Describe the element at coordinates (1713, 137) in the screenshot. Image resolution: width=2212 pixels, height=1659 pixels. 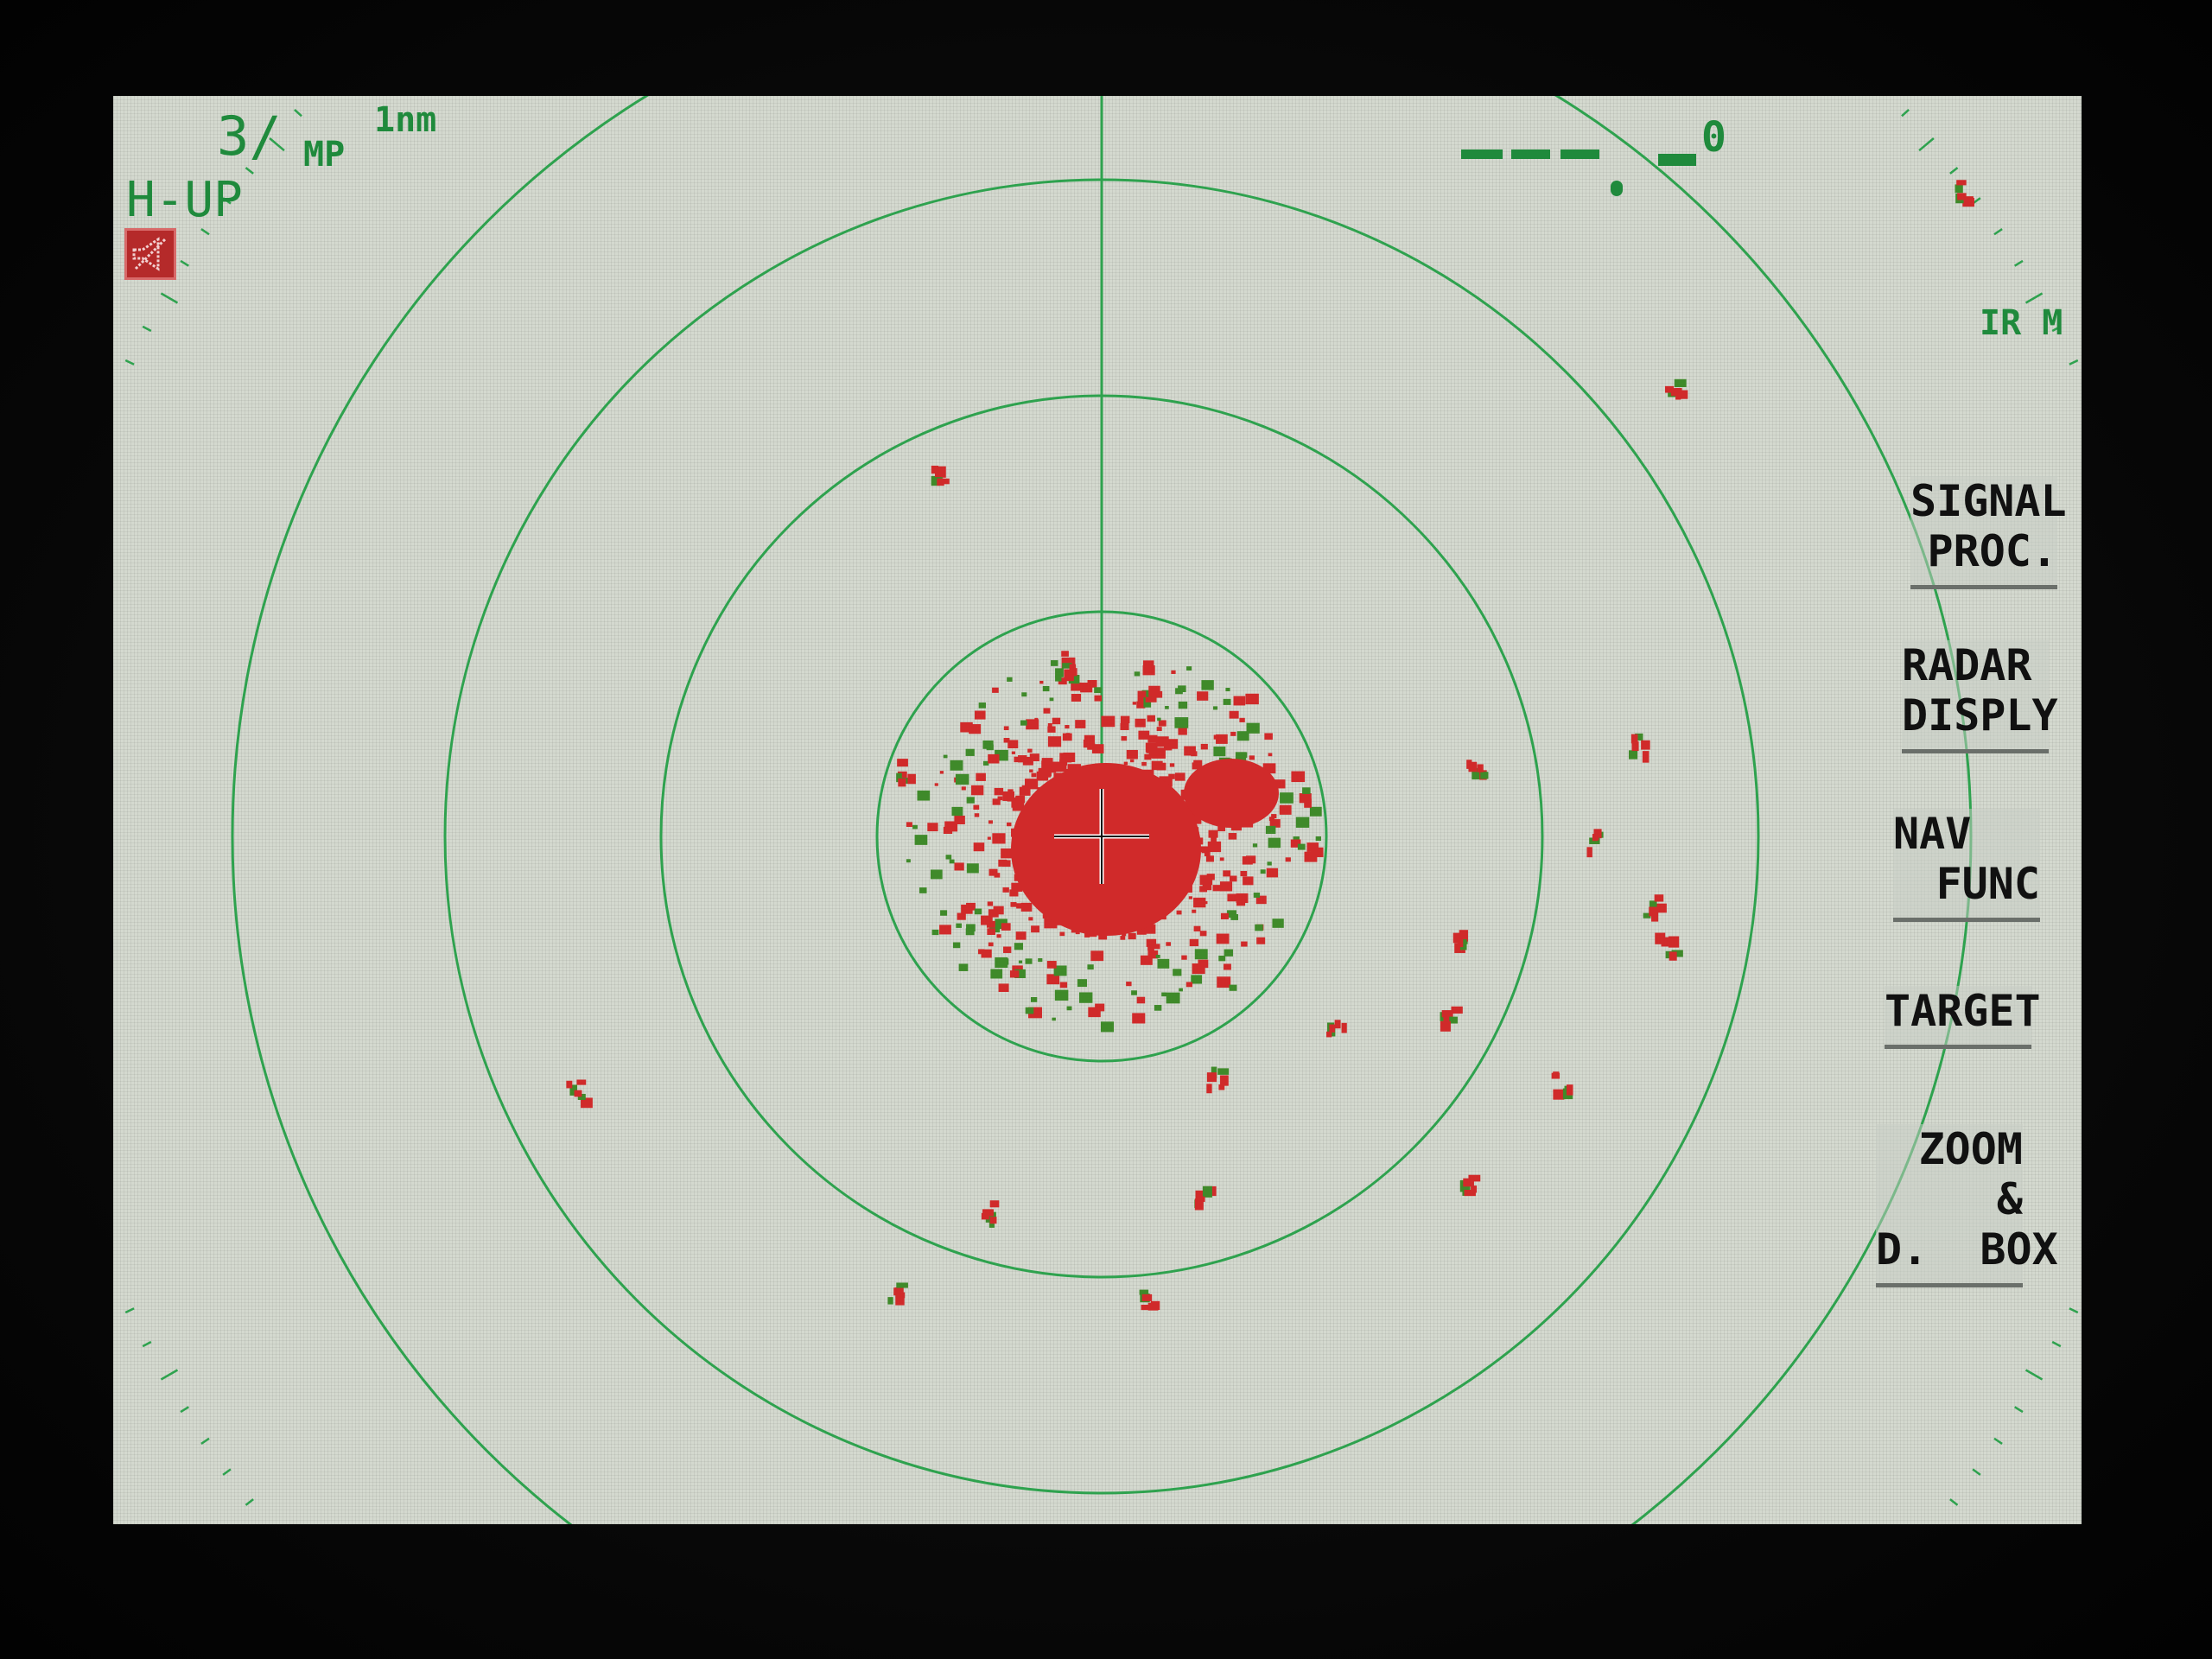
I see `heading-readout: 0` at that location.